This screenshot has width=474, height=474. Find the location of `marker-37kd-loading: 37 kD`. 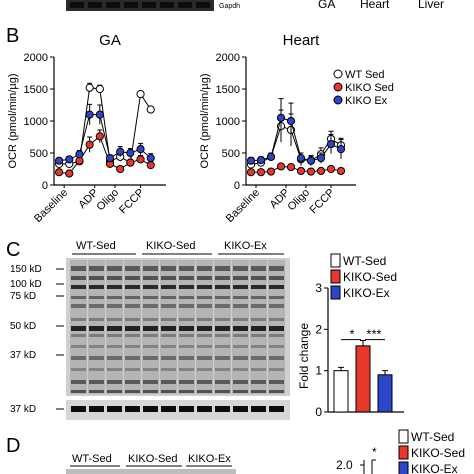

marker-37kd-loading: 37 kD is located at coordinates (23, 409).